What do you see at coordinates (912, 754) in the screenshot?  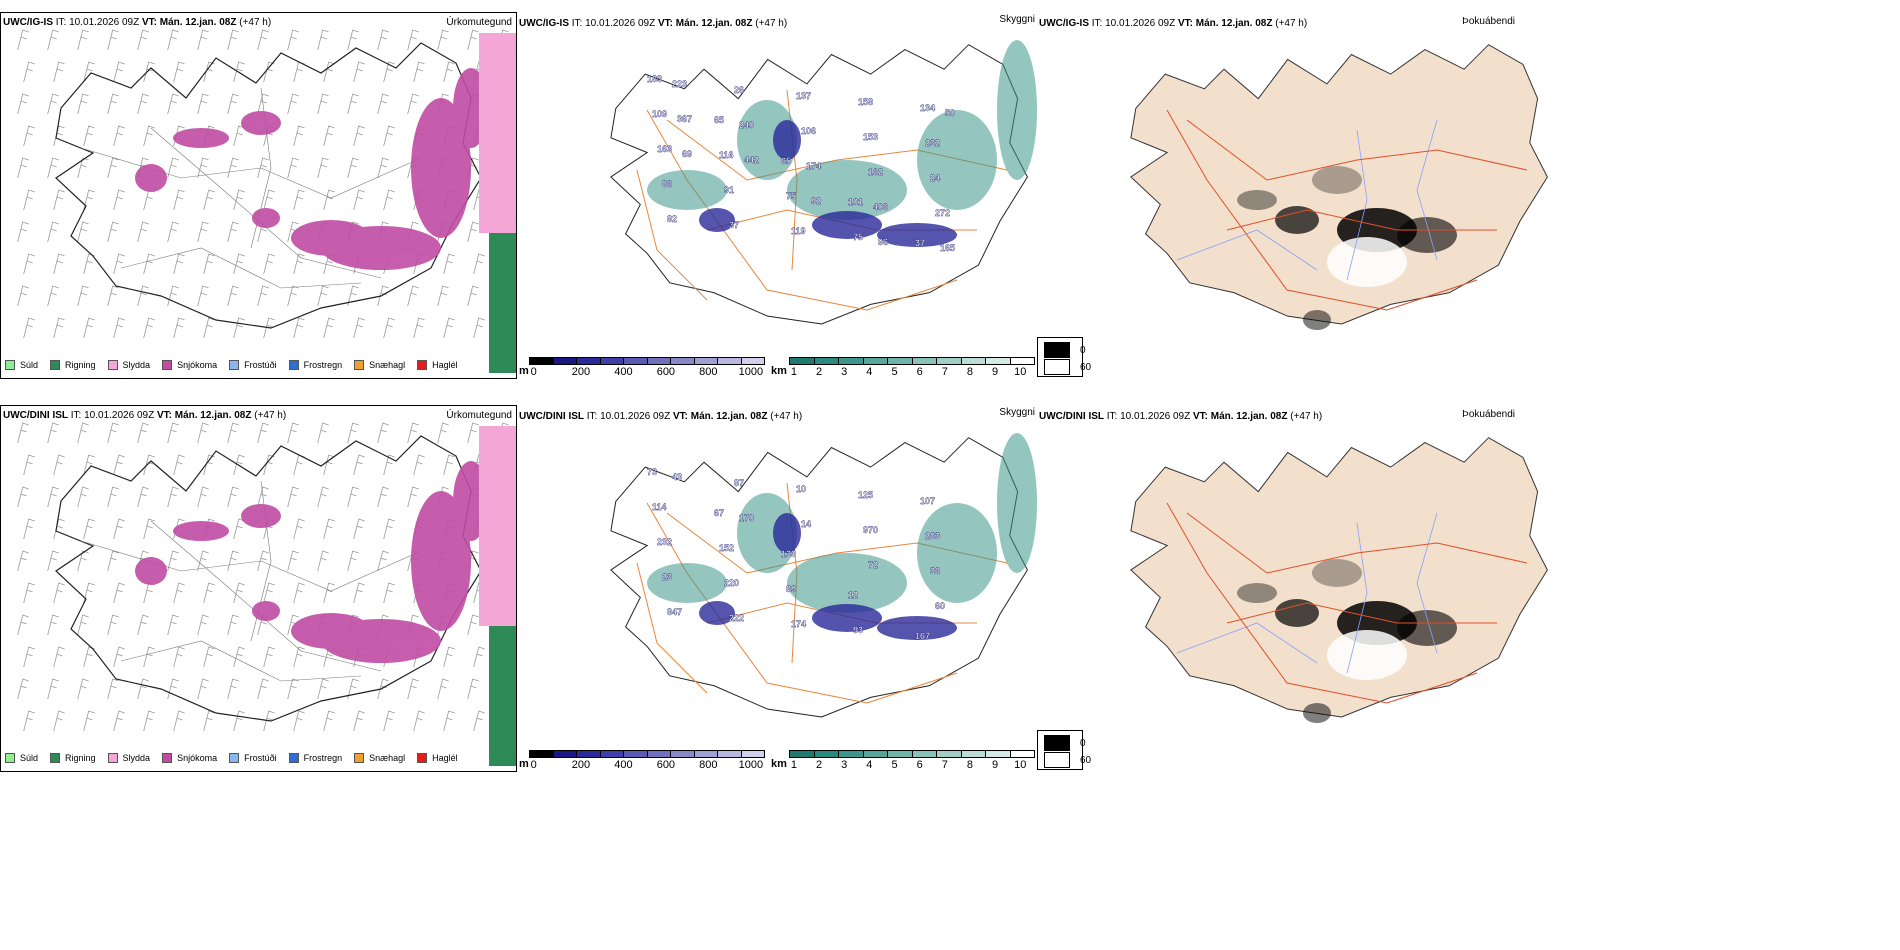 I see `visibility-colorbar-cells` at bounding box center [912, 754].